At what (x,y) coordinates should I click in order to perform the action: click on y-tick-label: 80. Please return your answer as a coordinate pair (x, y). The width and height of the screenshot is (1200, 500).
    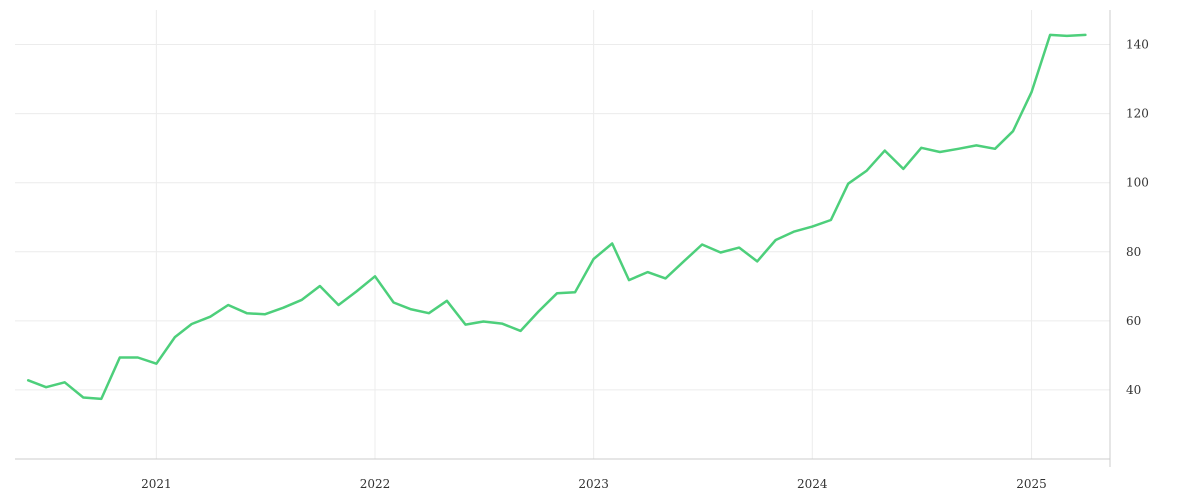
    Looking at the image, I should click on (1133, 252).